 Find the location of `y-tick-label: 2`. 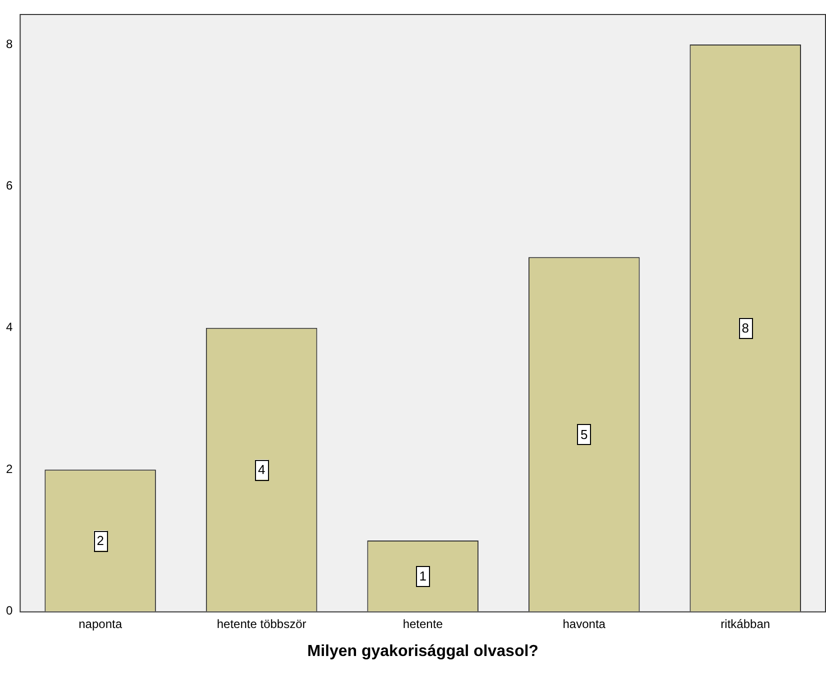

y-tick-label: 2 is located at coordinates (9, 469).